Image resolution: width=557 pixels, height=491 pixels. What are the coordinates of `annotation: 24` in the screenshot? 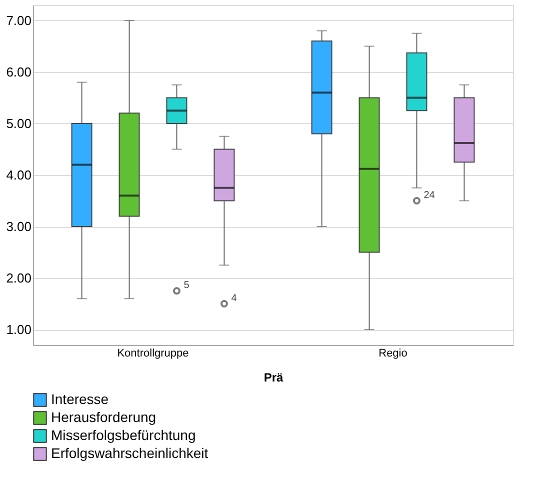 It's located at (430, 195).